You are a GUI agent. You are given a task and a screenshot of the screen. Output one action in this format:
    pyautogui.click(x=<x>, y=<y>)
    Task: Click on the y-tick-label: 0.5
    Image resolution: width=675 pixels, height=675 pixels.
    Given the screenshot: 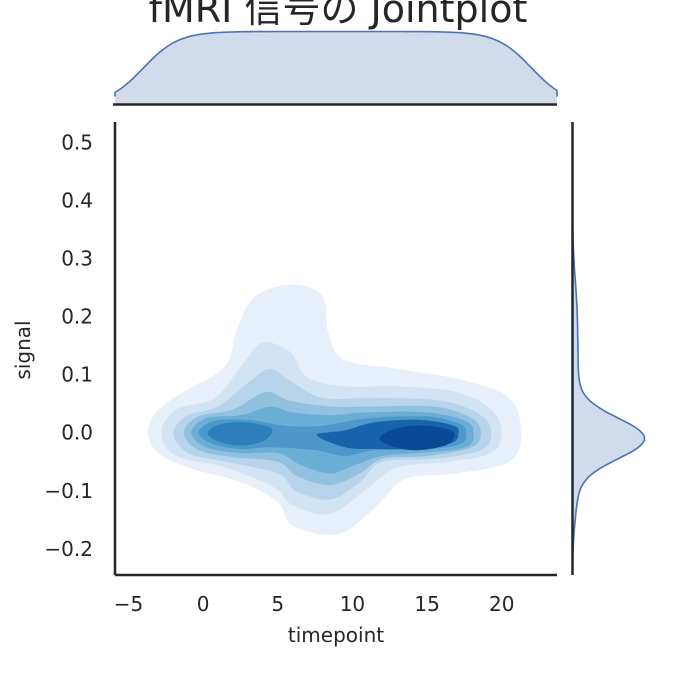 What is the action you would take?
    pyautogui.click(x=77, y=142)
    